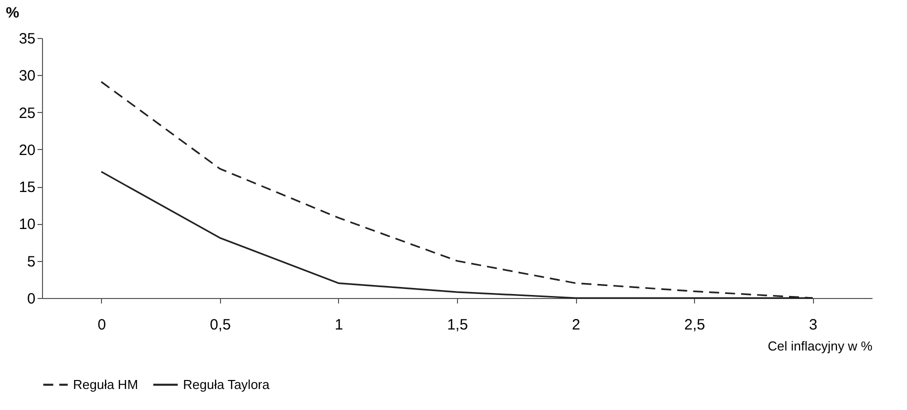 The height and width of the screenshot is (410, 907). Describe the element at coordinates (220, 325) in the screenshot. I see `x-tick-label: 0,5` at that location.